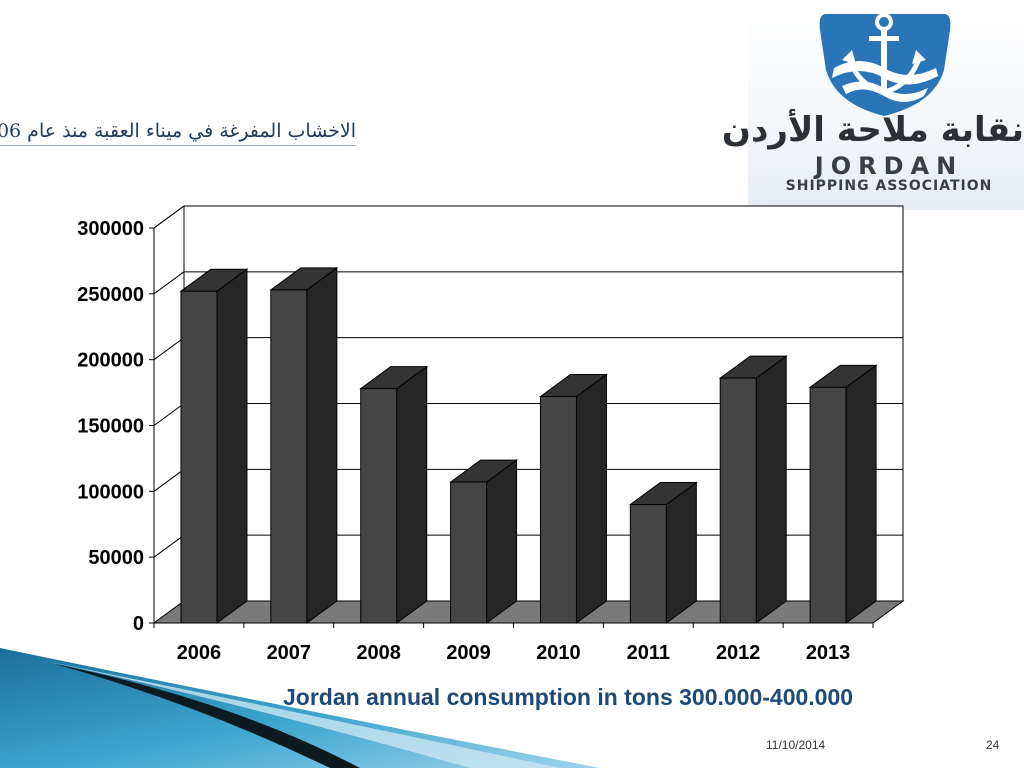 The image size is (1024, 768). Describe the element at coordinates (796, 745) in the screenshot. I see `slide-date: 11/10/2014` at that location.